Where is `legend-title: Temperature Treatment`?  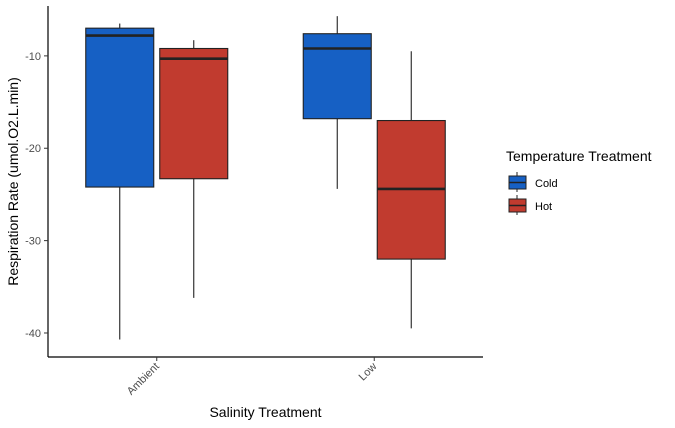 legend-title: Temperature Treatment is located at coordinates (579, 156).